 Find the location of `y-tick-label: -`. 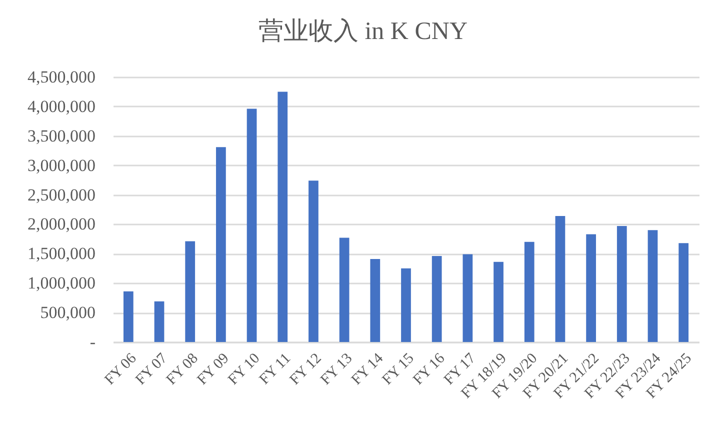

y-tick-label: - is located at coordinates (93, 342).